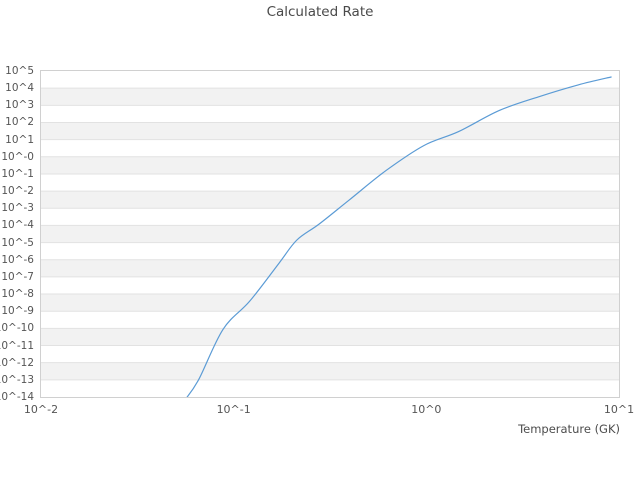 The width and height of the screenshot is (640, 480). Describe the element at coordinates (17, 259) in the screenshot. I see `y-tick-label: 10^-6` at that location.